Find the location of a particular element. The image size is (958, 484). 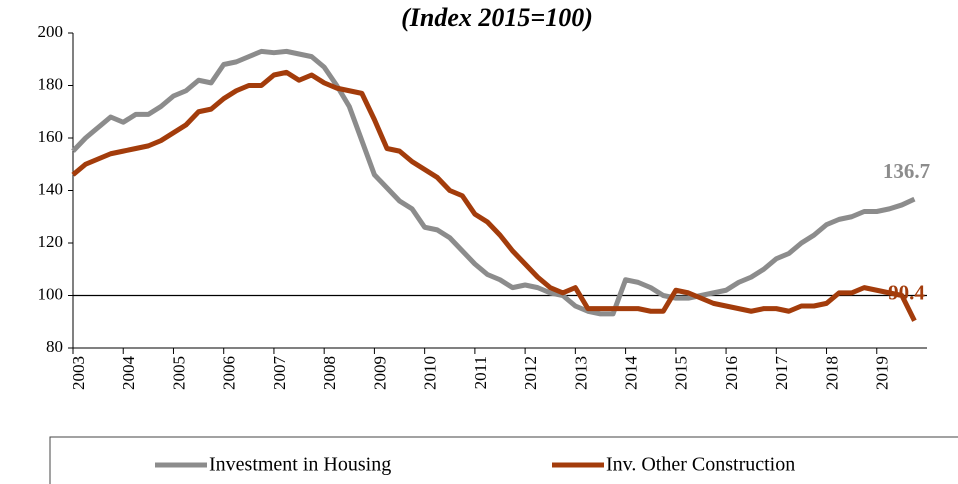

x-tick-label: 2011 is located at coordinates (480, 372).